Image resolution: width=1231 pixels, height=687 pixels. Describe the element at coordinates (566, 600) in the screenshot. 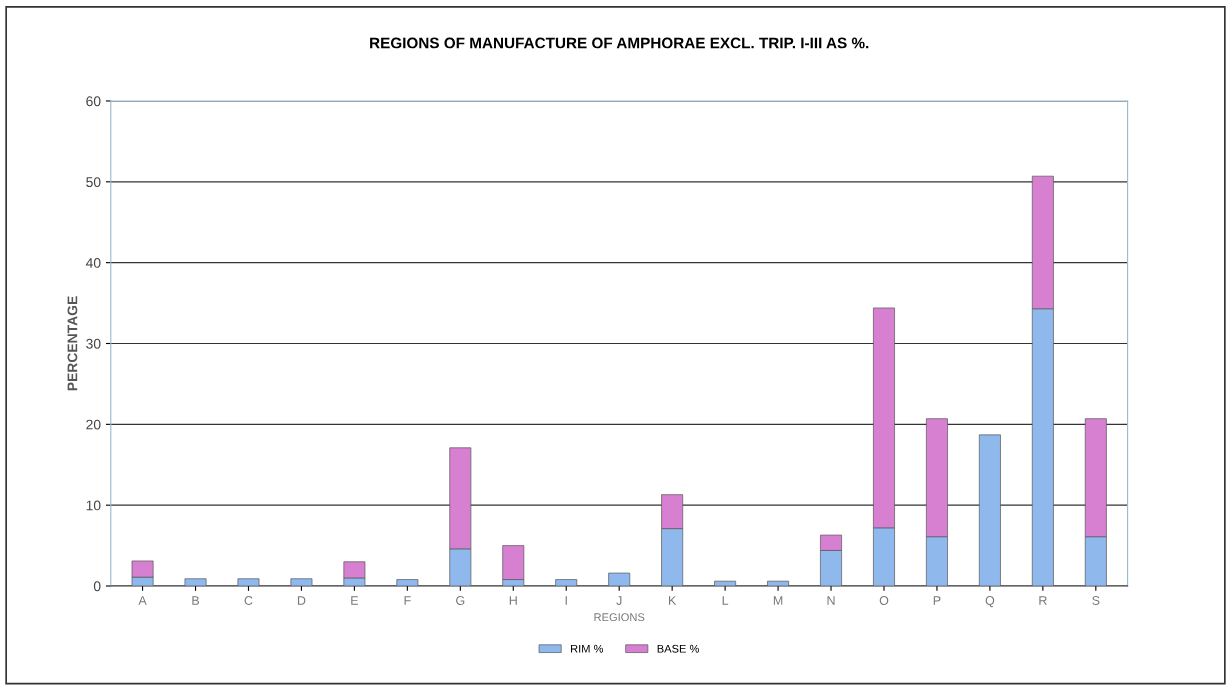

I see `x-tick-label: I` at that location.